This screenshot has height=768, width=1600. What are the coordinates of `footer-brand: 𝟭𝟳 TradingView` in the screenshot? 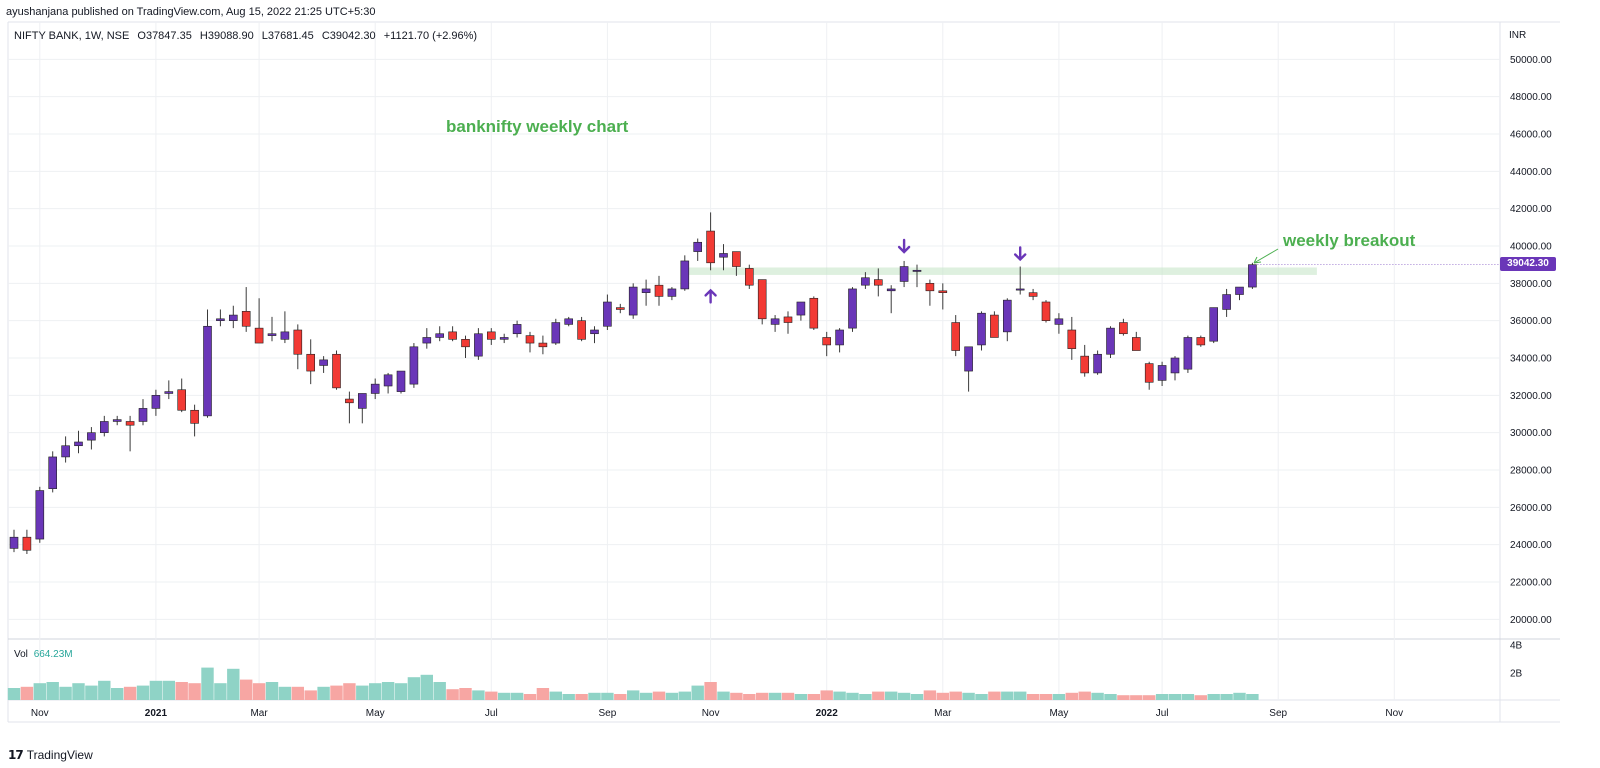 It's located at (50, 755).